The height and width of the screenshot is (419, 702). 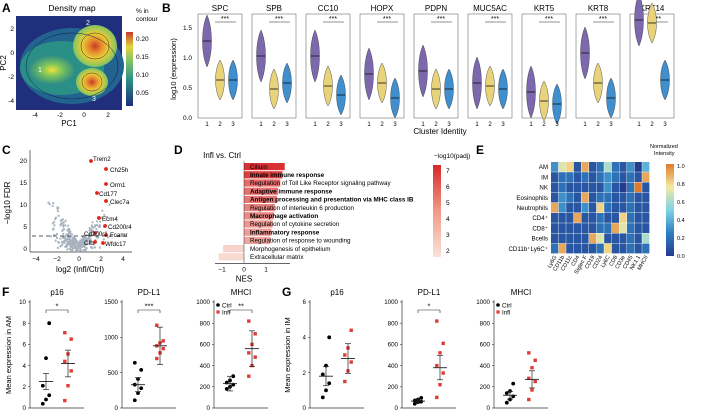 I want to click on panel-a-ylabel: PC2, so click(x=4, y=63).